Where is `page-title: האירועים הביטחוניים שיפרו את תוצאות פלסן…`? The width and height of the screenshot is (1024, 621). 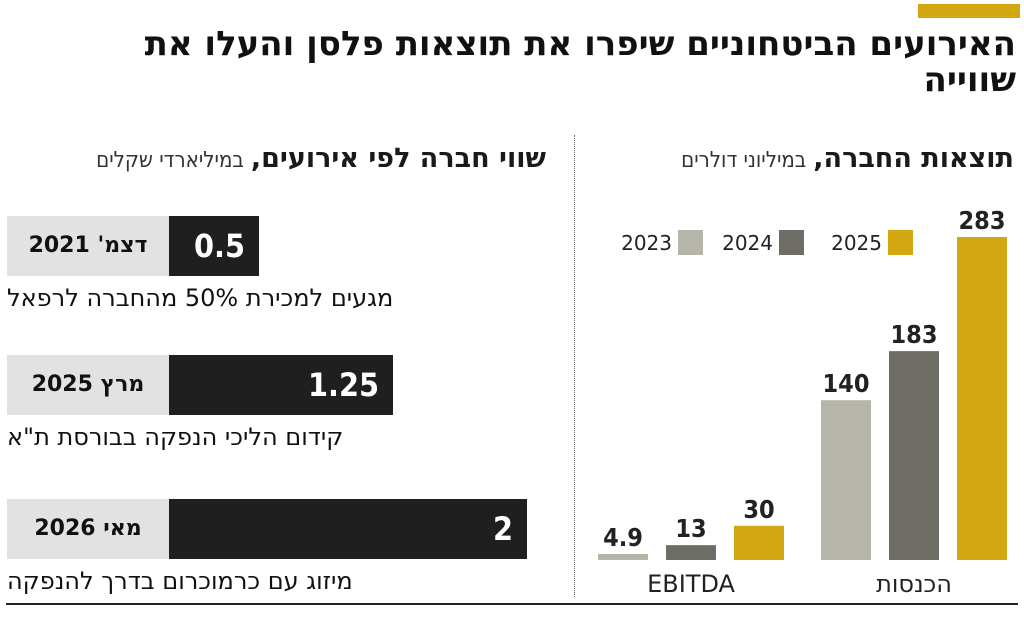 page-title: האירועים הביטחוניים שיפרו את תוצאות פלסן… is located at coordinates (580, 62).